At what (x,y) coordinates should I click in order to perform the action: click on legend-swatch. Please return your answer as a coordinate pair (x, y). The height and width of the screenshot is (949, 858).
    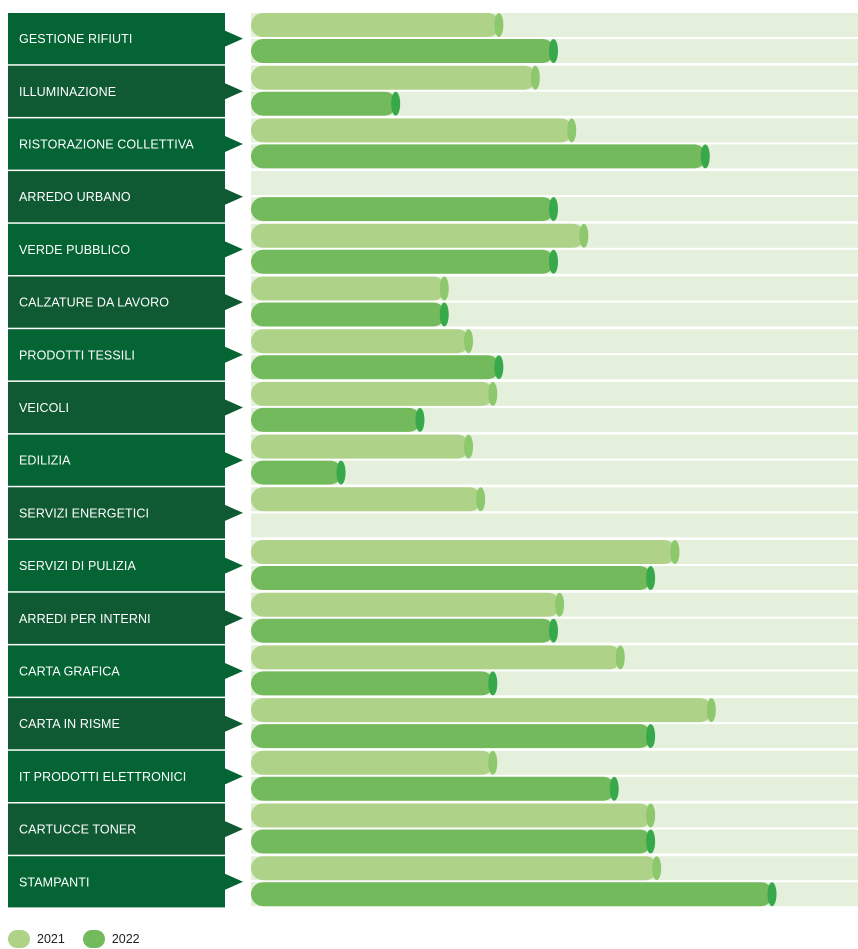
    Looking at the image, I should click on (93, 939).